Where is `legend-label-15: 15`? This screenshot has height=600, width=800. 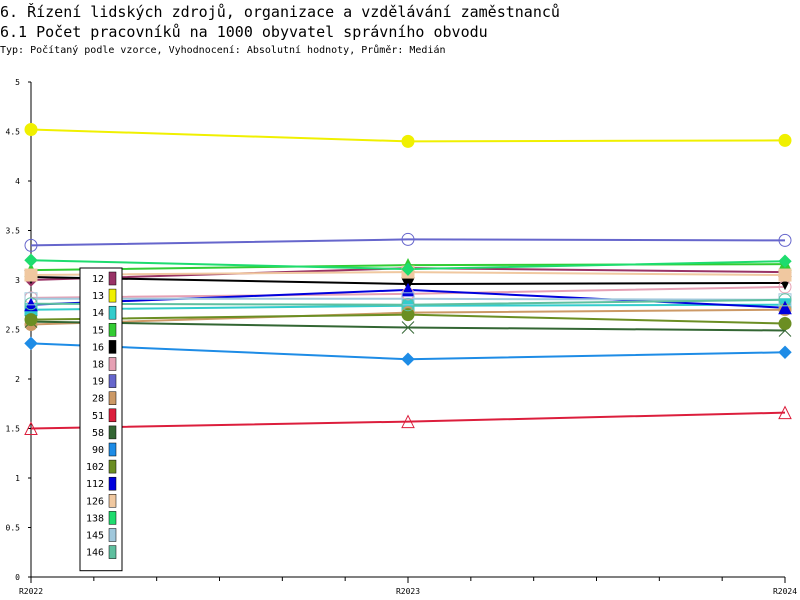
legend-label-15: 15 is located at coordinates (98, 330).